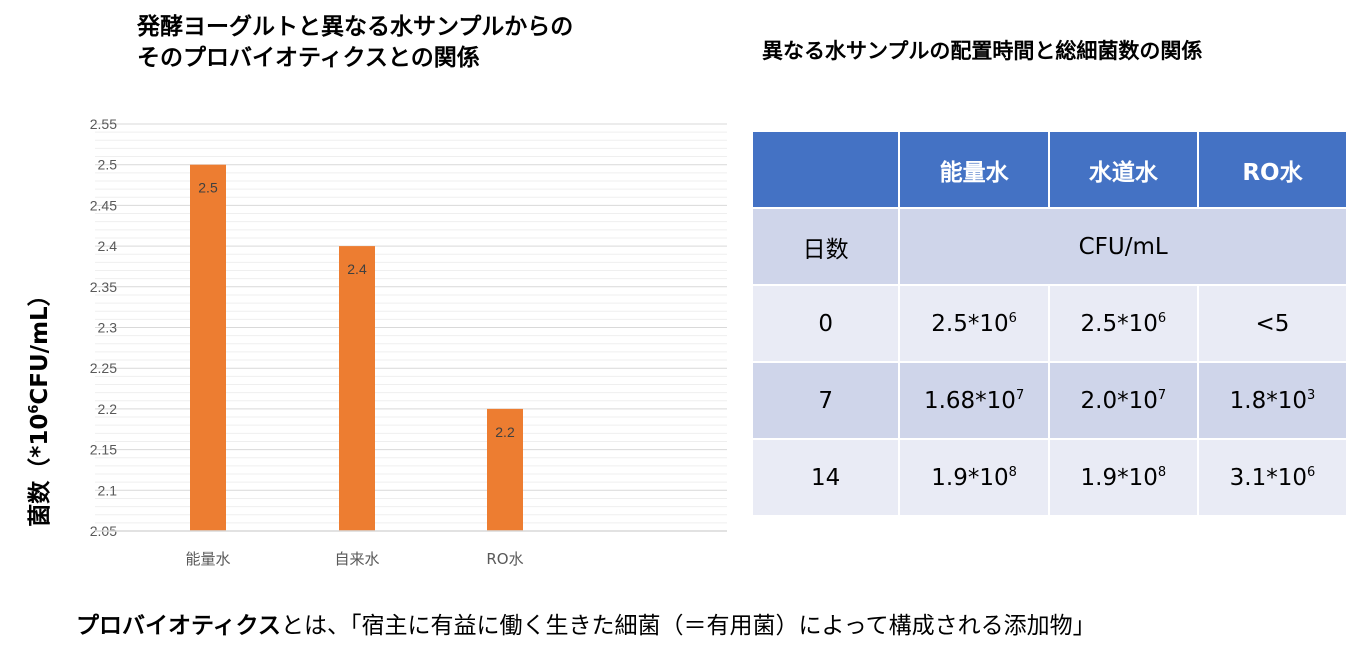 This screenshot has width=1368, height=660. Describe the element at coordinates (103, 287) in the screenshot. I see `y-tick-label: 2.35` at that location.